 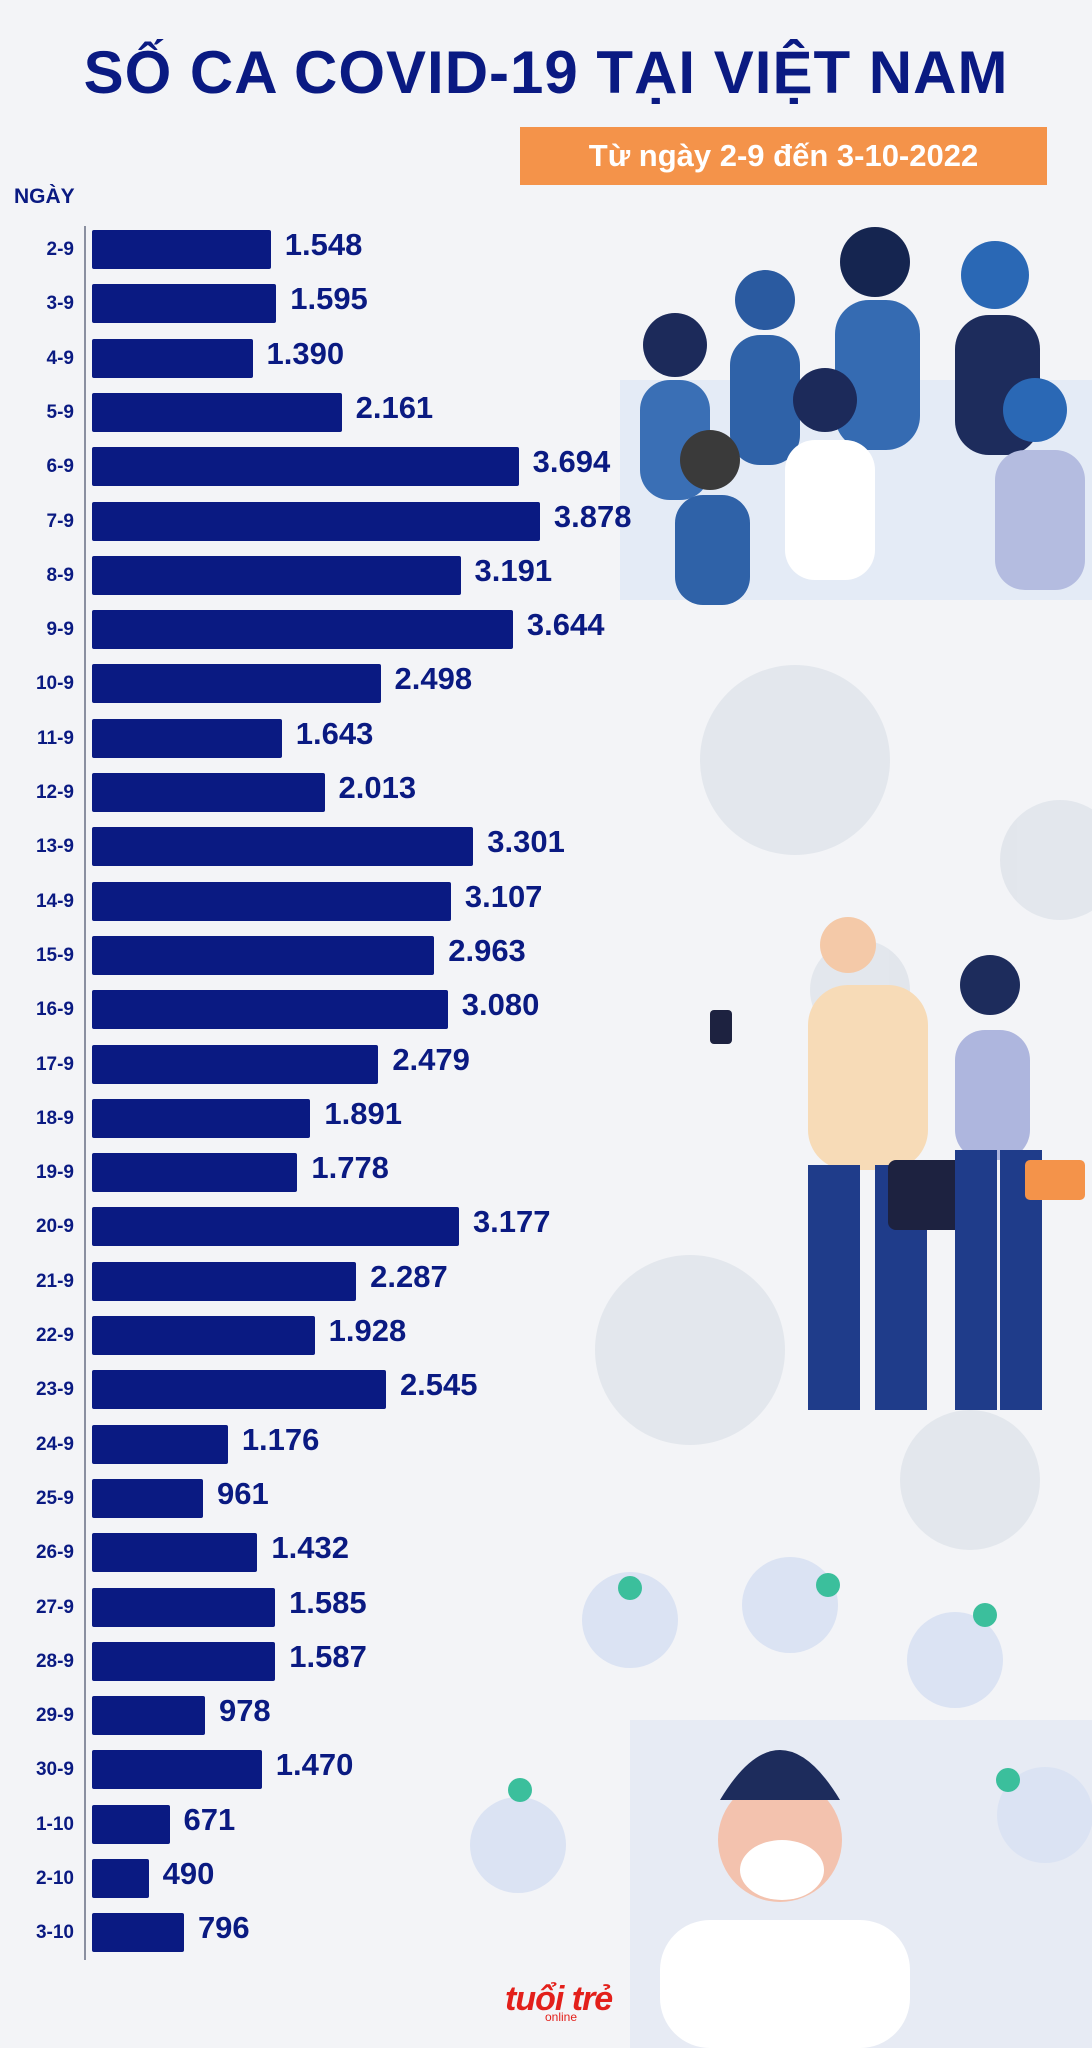 I want to click on category-label: 5-9, so click(x=60, y=412).